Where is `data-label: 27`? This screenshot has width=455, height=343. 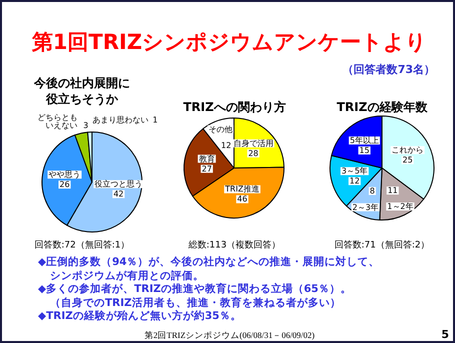
data-label: 27 is located at coordinates (207, 169).